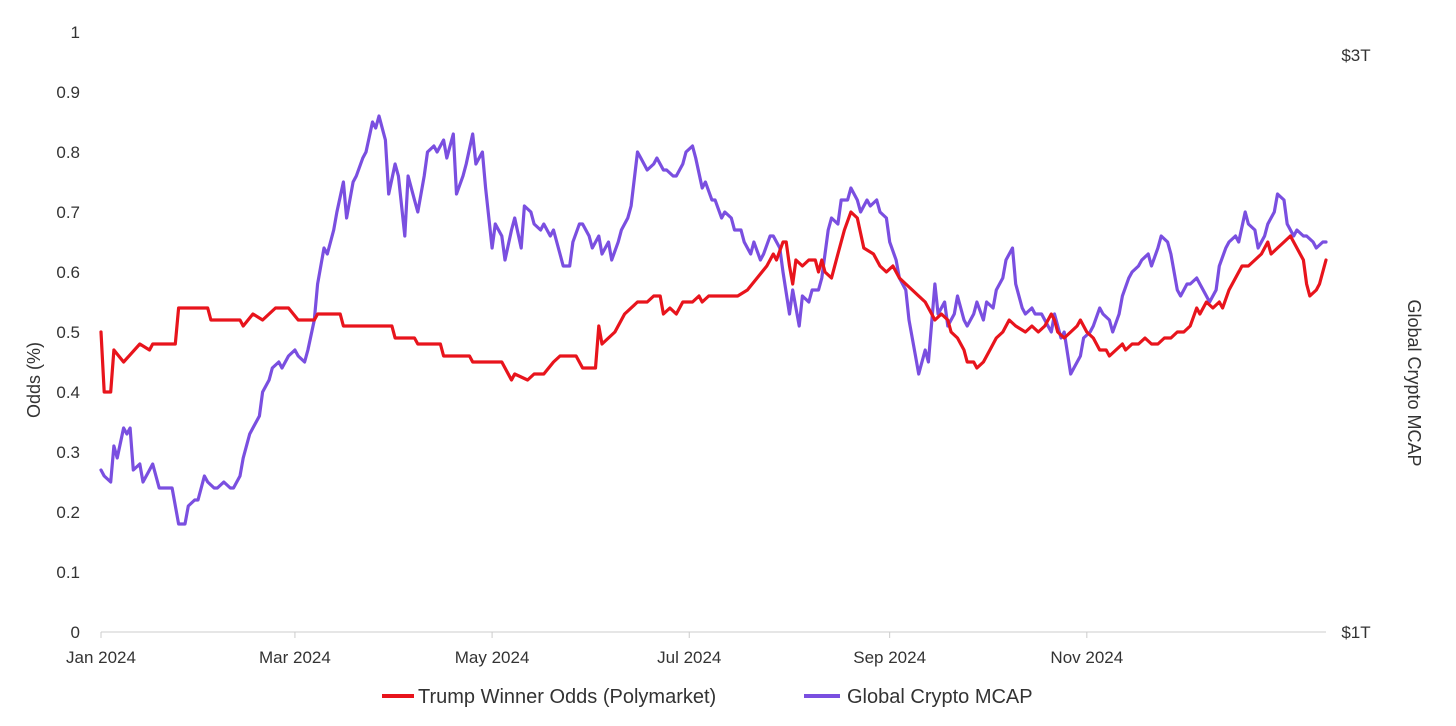 Image resolution: width=1456 pixels, height=726 pixels. I want to click on y-tick-label: 1, so click(75, 32).